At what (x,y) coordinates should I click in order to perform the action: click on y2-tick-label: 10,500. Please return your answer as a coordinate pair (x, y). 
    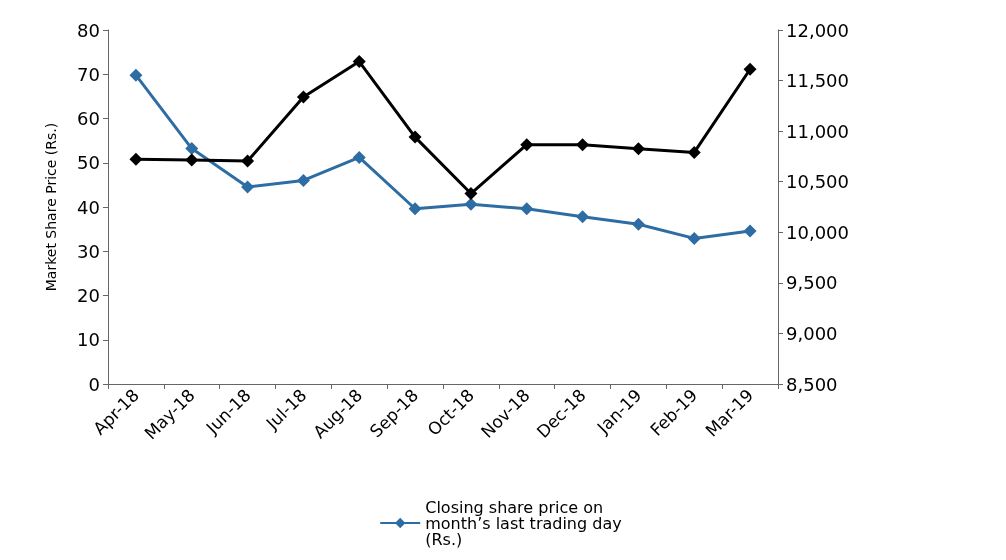
    Looking at the image, I should click on (817, 182).